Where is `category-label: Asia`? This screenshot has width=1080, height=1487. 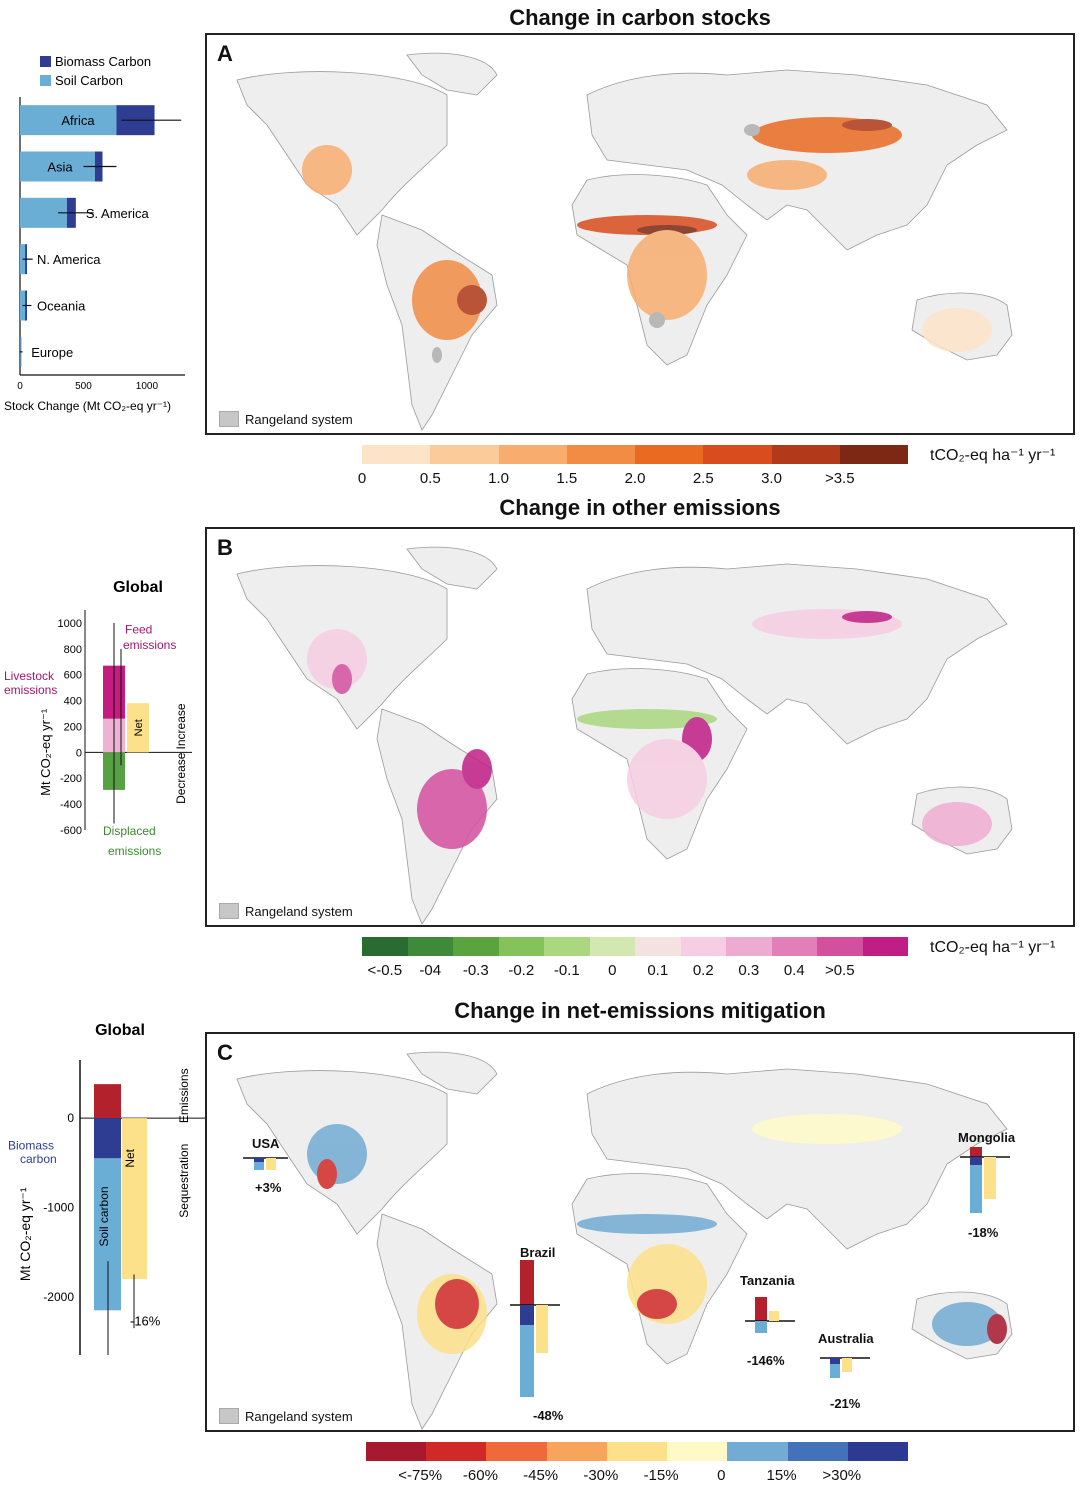
category-label: Asia is located at coordinates (60, 167).